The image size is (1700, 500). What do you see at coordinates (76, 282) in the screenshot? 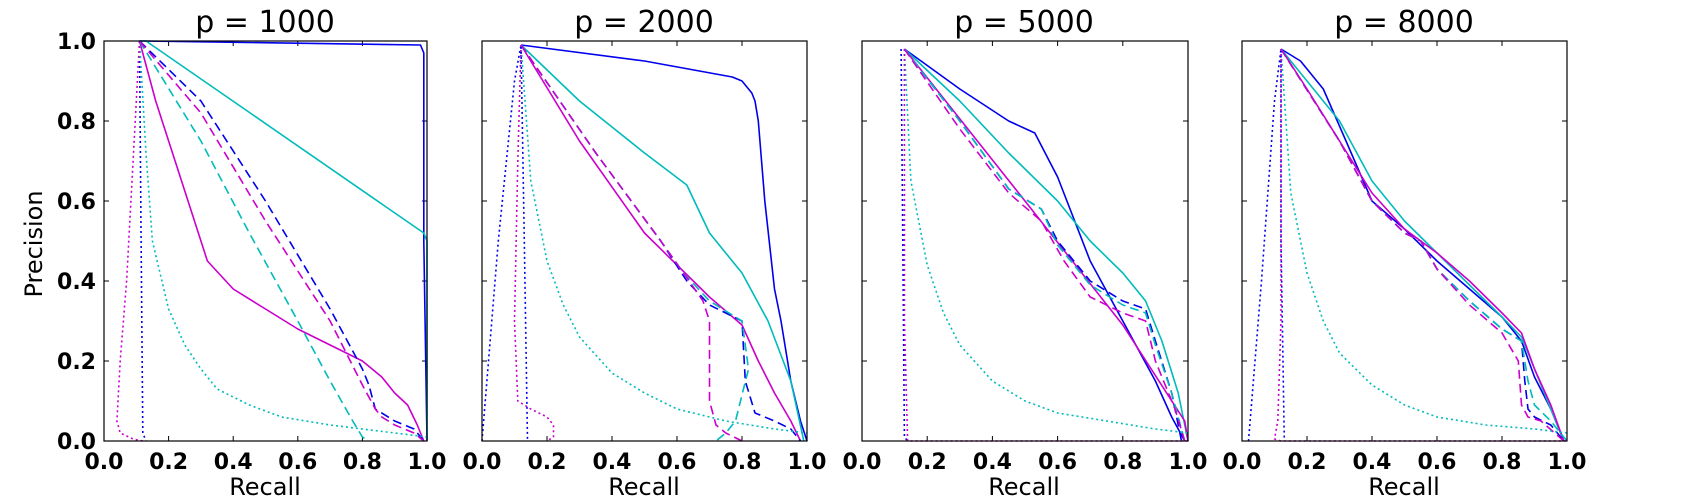
I see `y-tick-label: 0.4` at bounding box center [76, 282].